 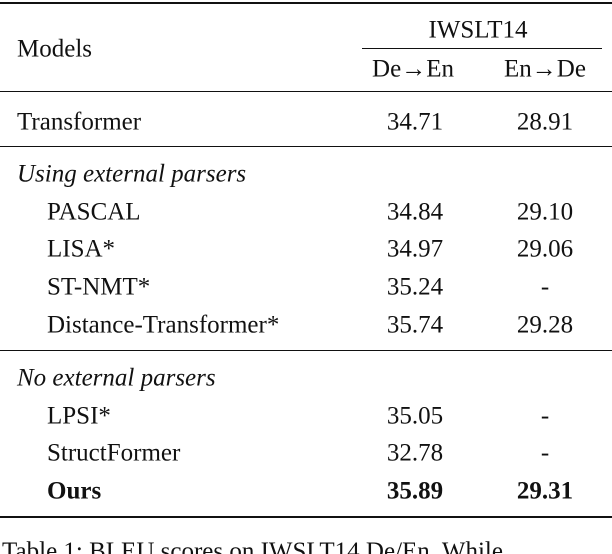 What do you see at coordinates (415, 249) in the screenshot?
I see `row-de-en: 34.97` at bounding box center [415, 249].